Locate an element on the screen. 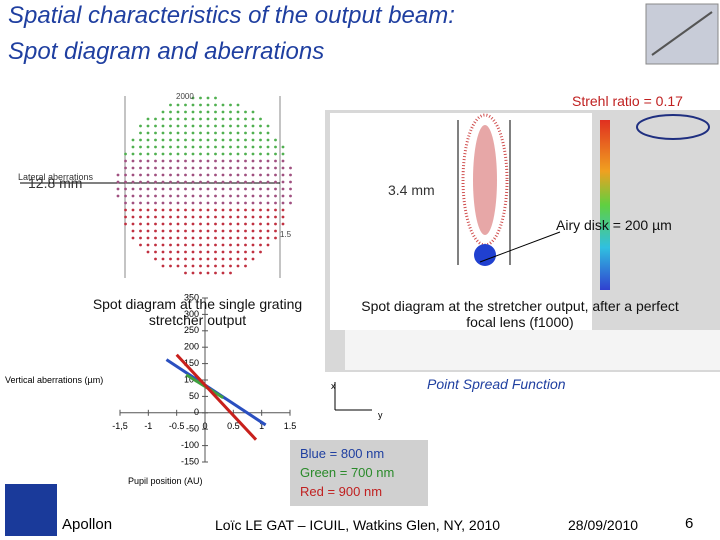 This screenshot has height=540, width=720. y-tick-label: -100 is located at coordinates (190, 445).